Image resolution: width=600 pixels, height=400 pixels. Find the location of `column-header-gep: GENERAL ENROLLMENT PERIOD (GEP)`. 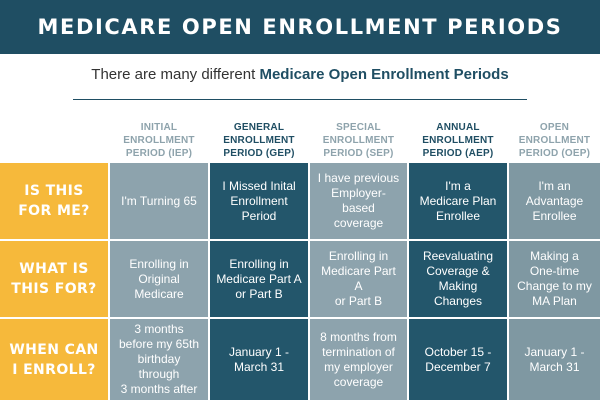

column-header-gep: GENERAL ENROLLMENT PERIOD (GEP) is located at coordinates (259, 140).